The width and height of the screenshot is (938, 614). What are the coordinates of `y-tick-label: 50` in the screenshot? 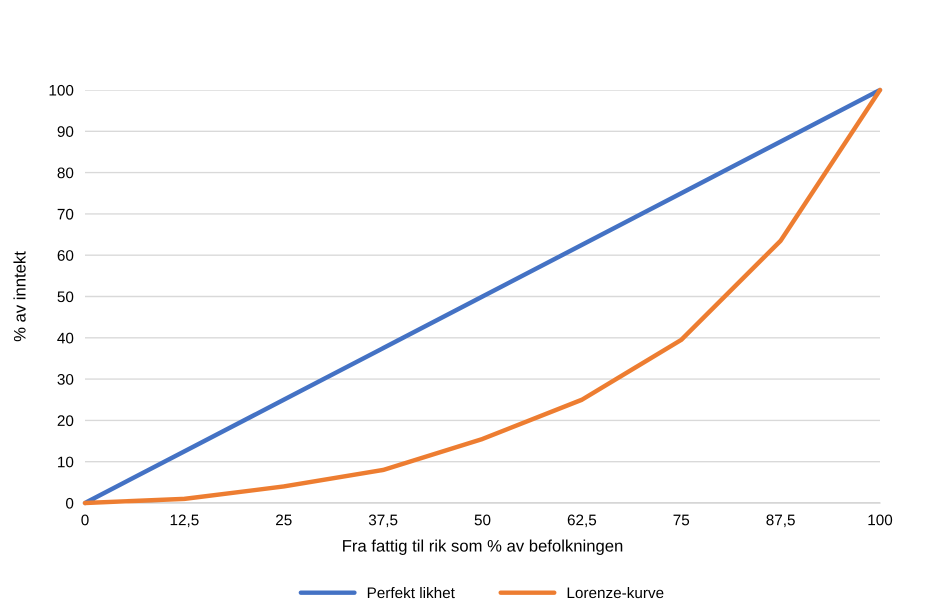 It's located at (66, 296).